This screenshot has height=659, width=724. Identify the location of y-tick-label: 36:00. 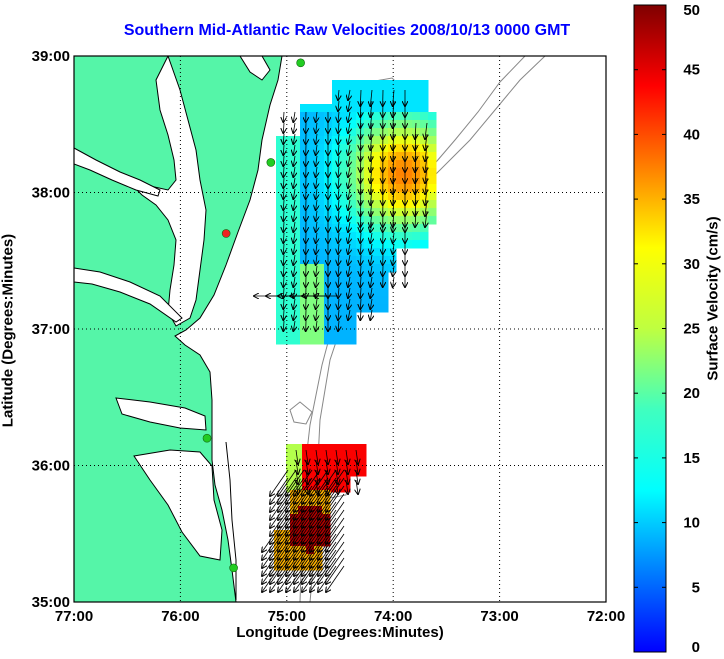
(51, 466).